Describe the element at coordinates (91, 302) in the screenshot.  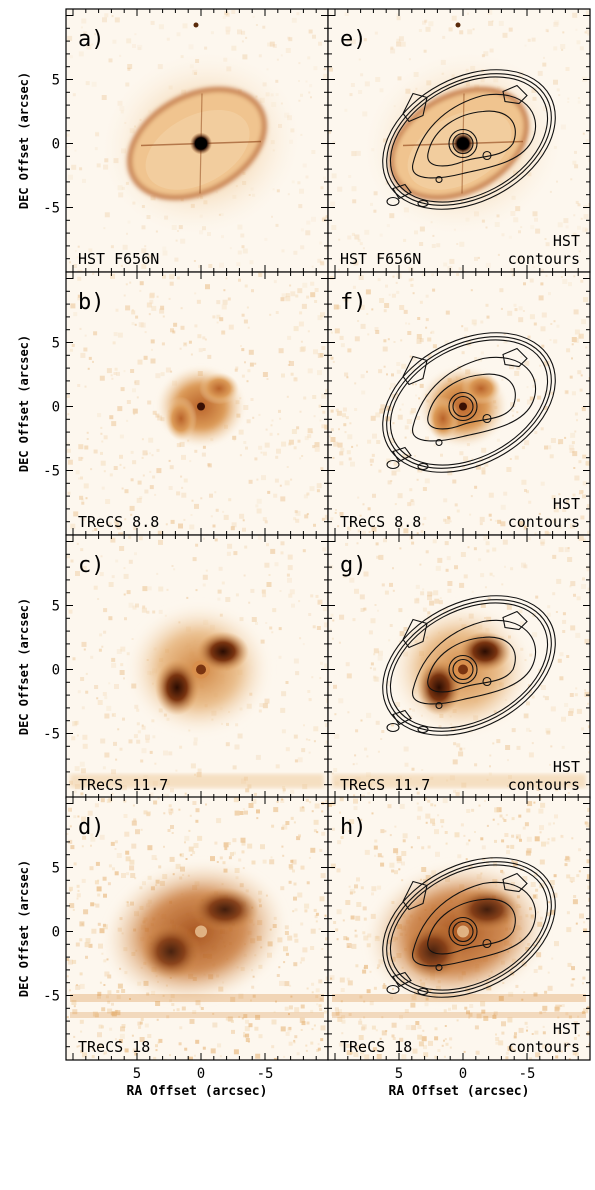
I see `panel-letter: b)` at that location.